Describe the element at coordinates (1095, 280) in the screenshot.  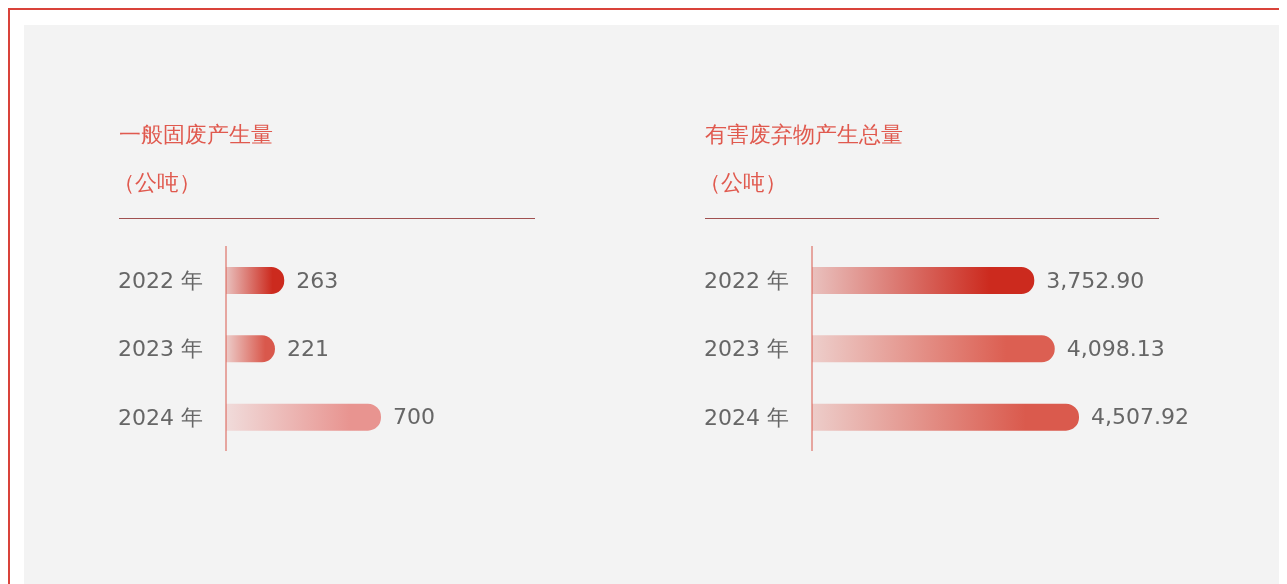
I see `data-label: 3,752.90` at that location.